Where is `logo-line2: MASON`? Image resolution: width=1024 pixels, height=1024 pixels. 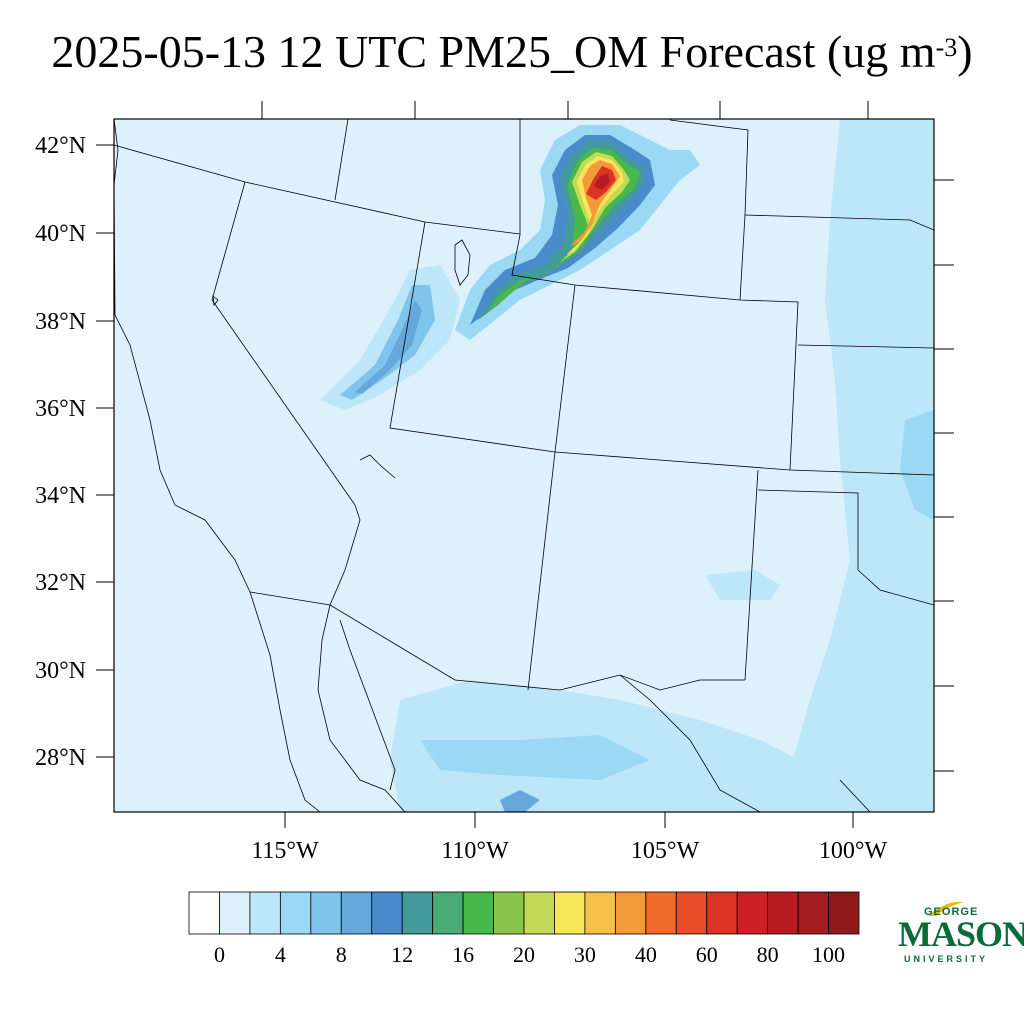
logo-line2: MASON is located at coordinates (961, 934).